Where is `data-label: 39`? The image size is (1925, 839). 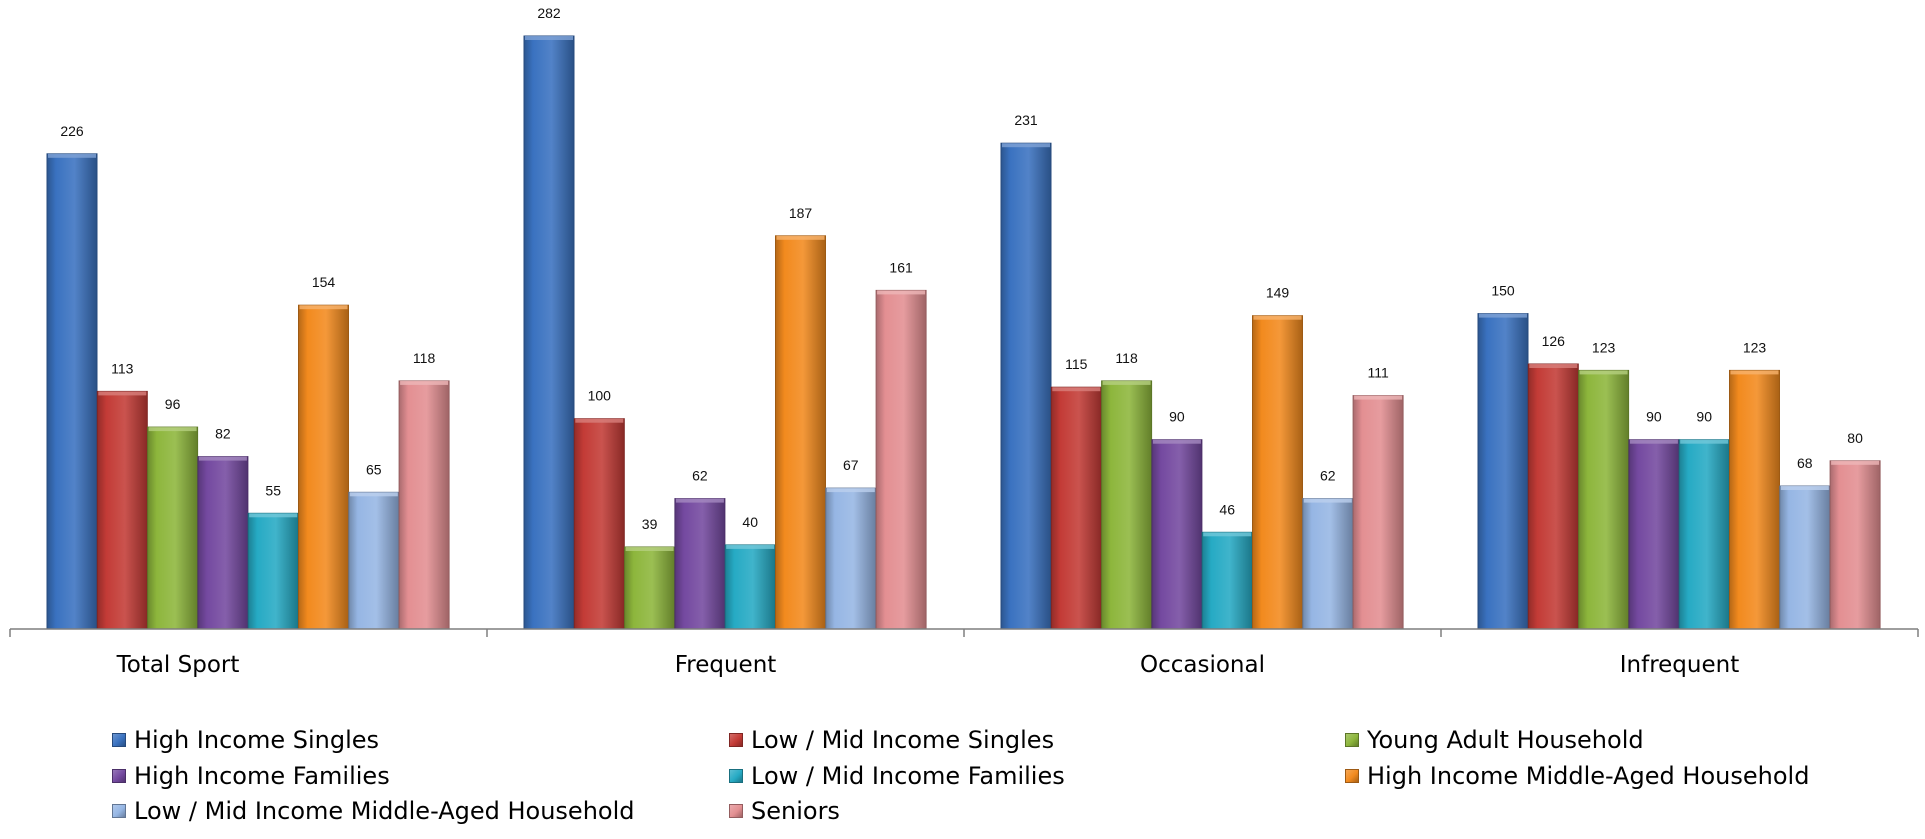
data-label: 39 is located at coordinates (650, 524).